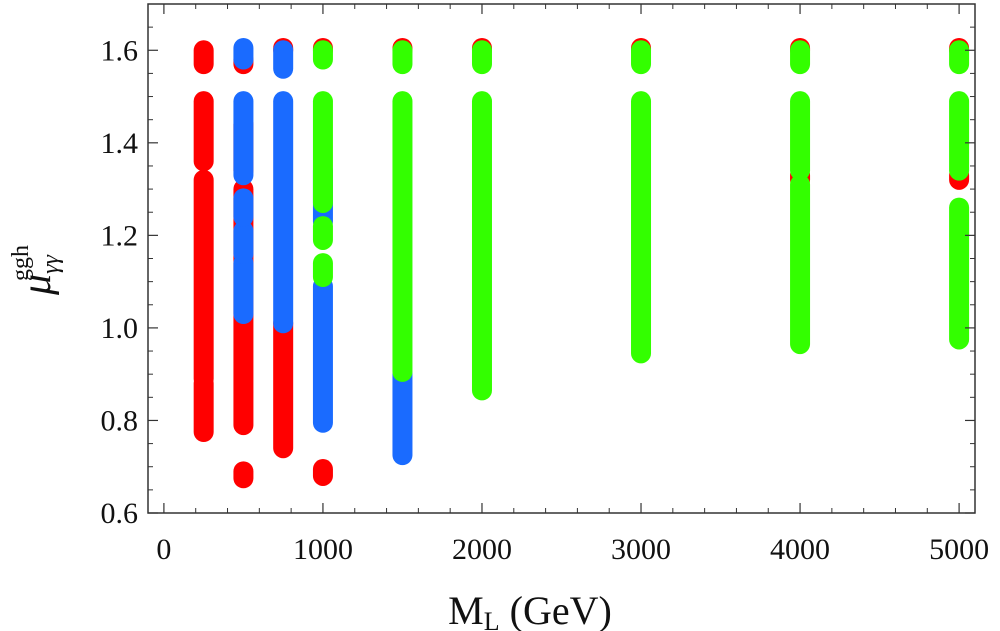 The height and width of the screenshot is (631, 1000). What do you see at coordinates (959, 549) in the screenshot?
I see `x-tick-label: 5000` at bounding box center [959, 549].